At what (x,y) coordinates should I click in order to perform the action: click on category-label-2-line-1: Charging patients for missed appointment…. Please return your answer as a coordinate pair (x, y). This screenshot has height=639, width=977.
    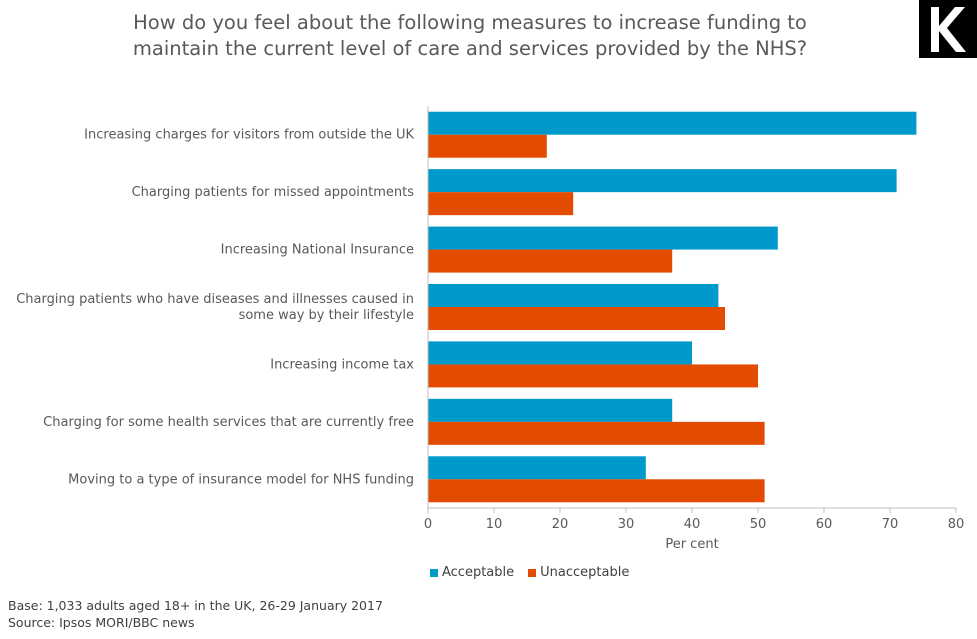
    Looking at the image, I should click on (273, 192).